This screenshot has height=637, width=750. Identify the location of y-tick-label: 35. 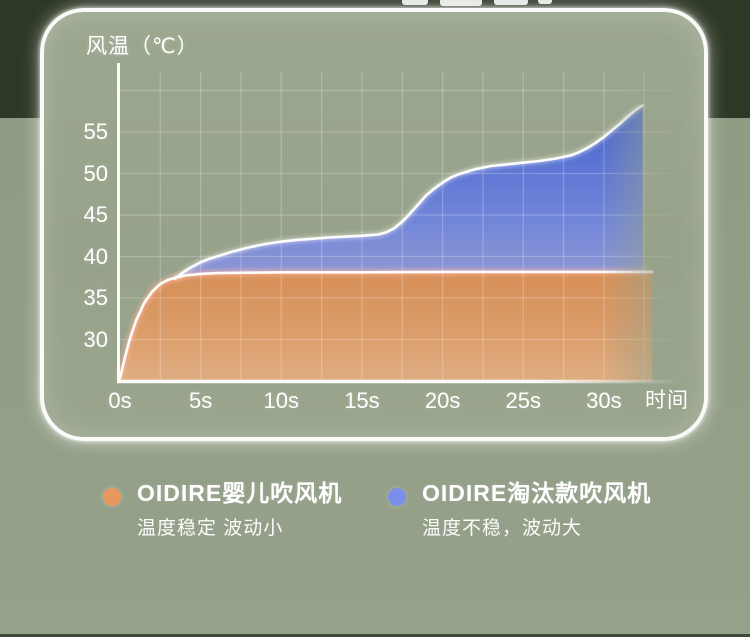
(95, 297).